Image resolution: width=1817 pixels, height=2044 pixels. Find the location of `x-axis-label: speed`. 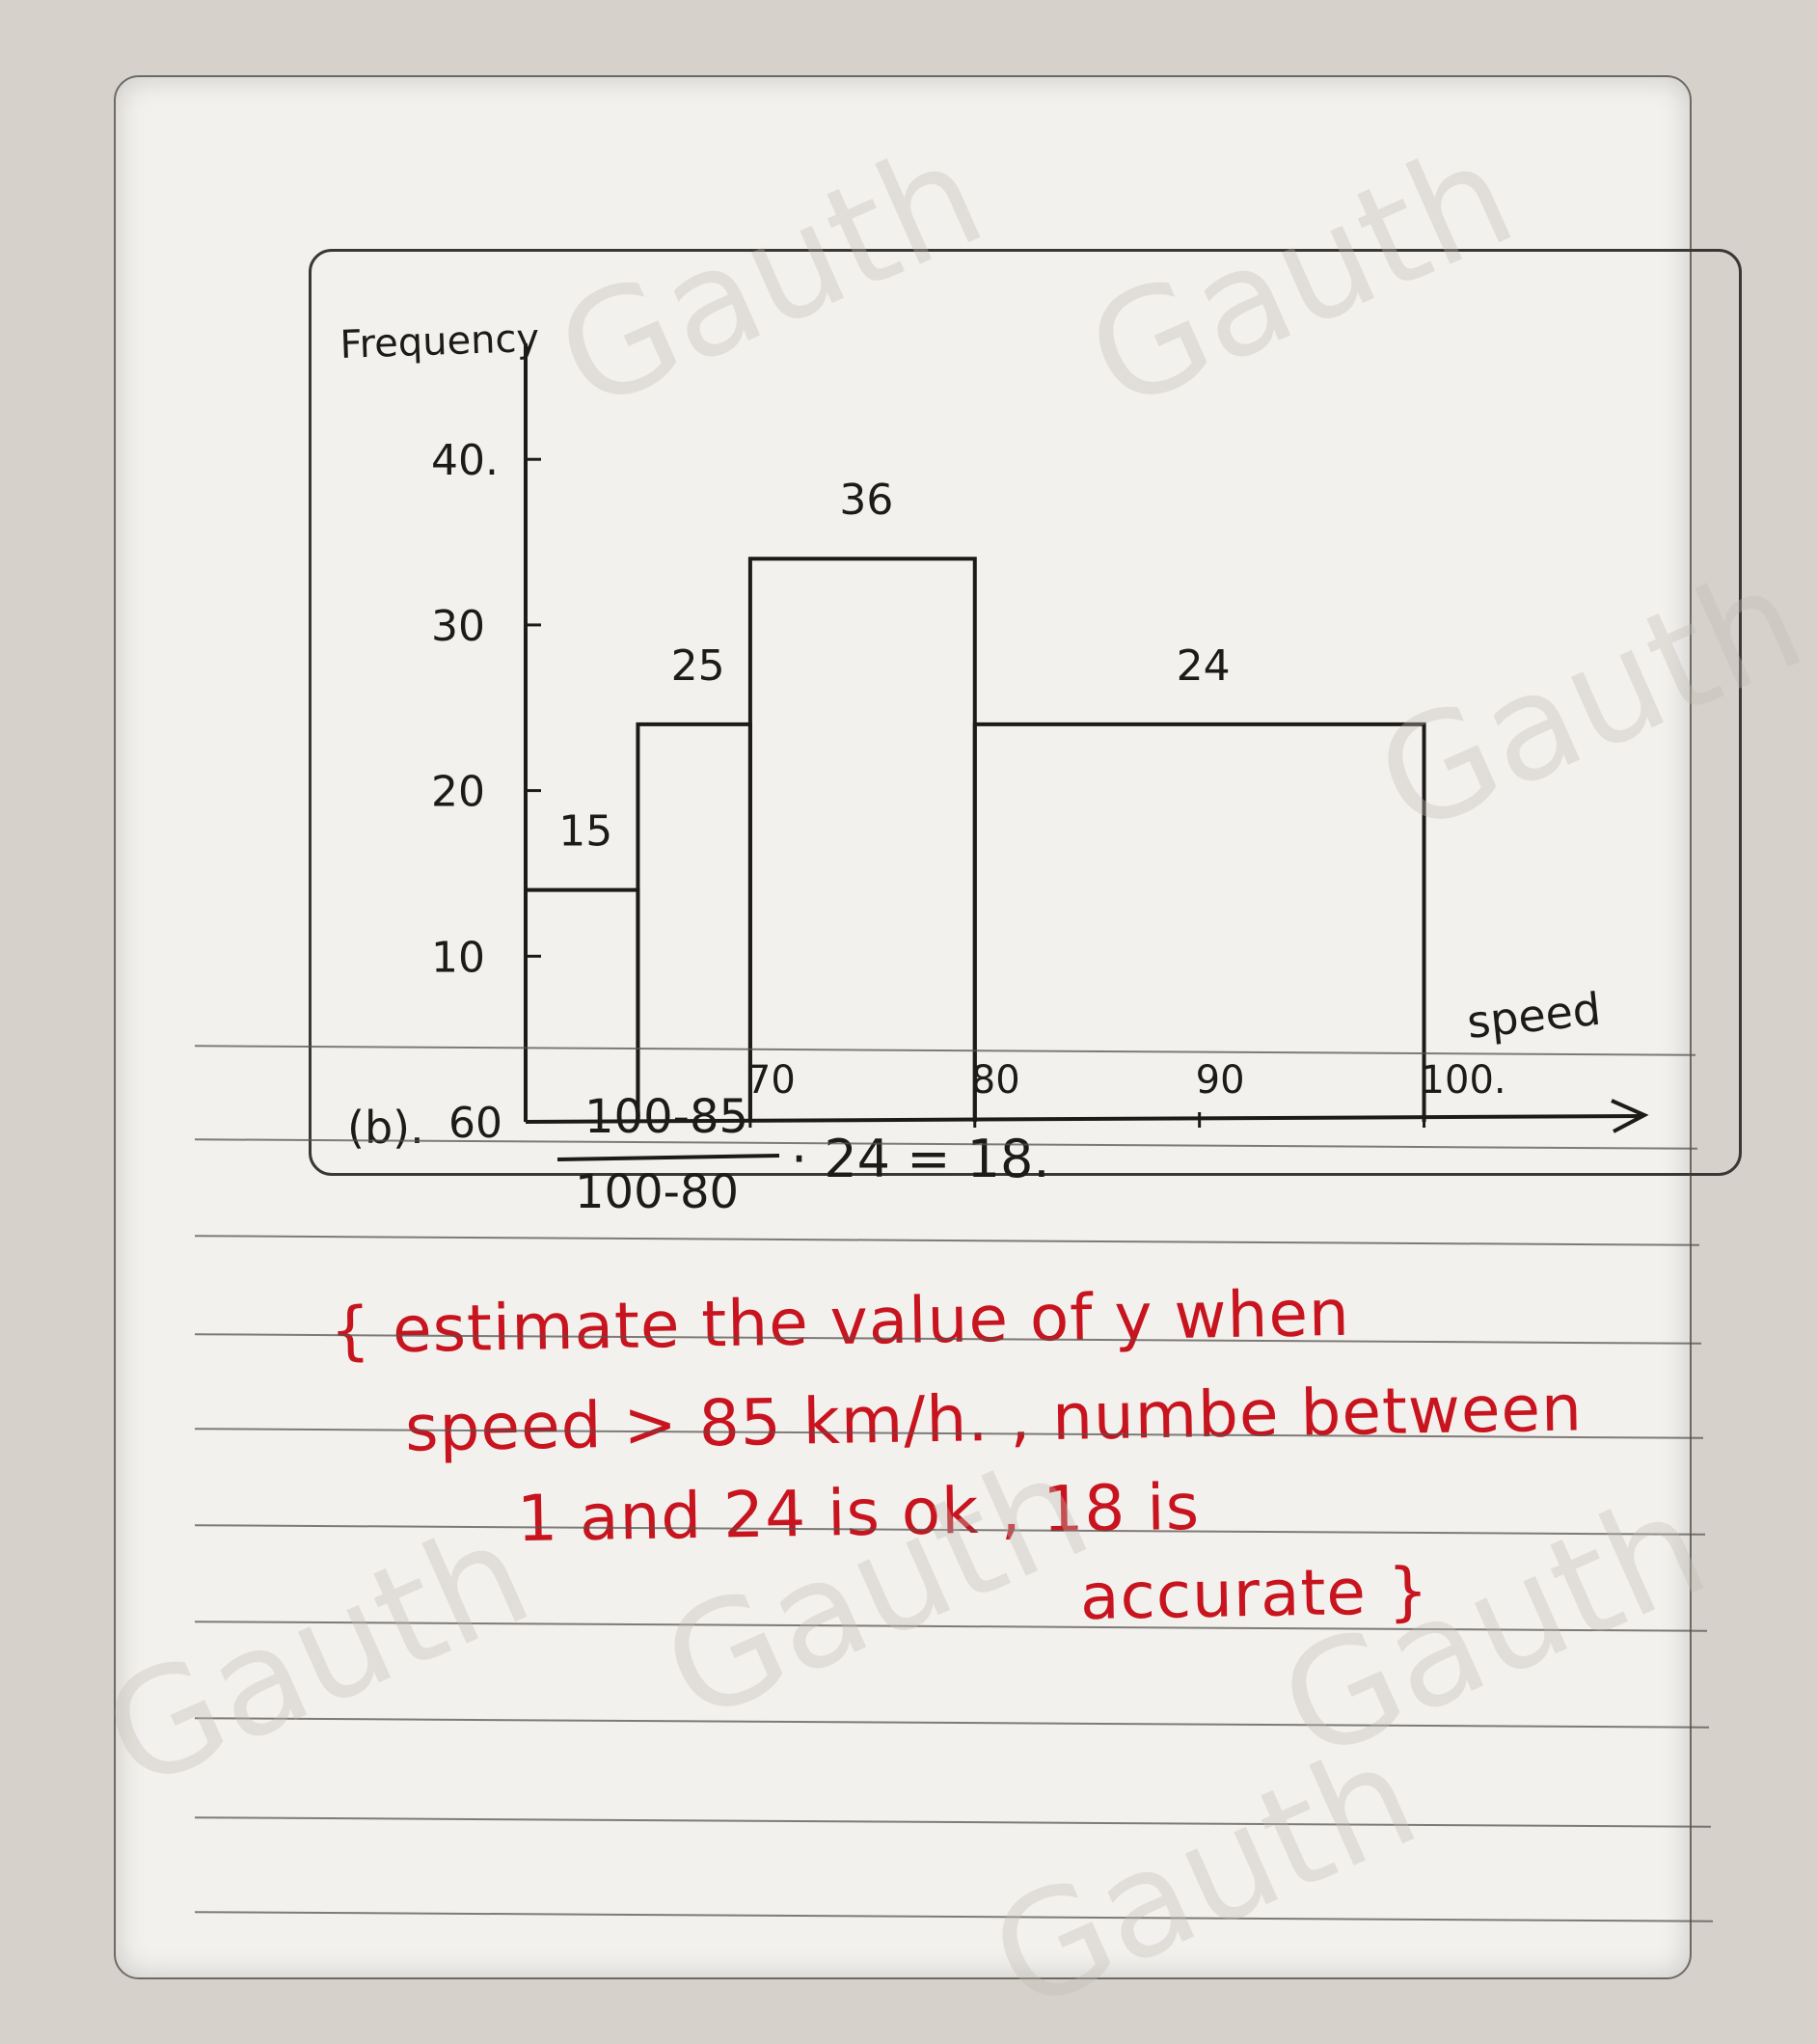

x-axis-label: speed is located at coordinates (1534, 1016).